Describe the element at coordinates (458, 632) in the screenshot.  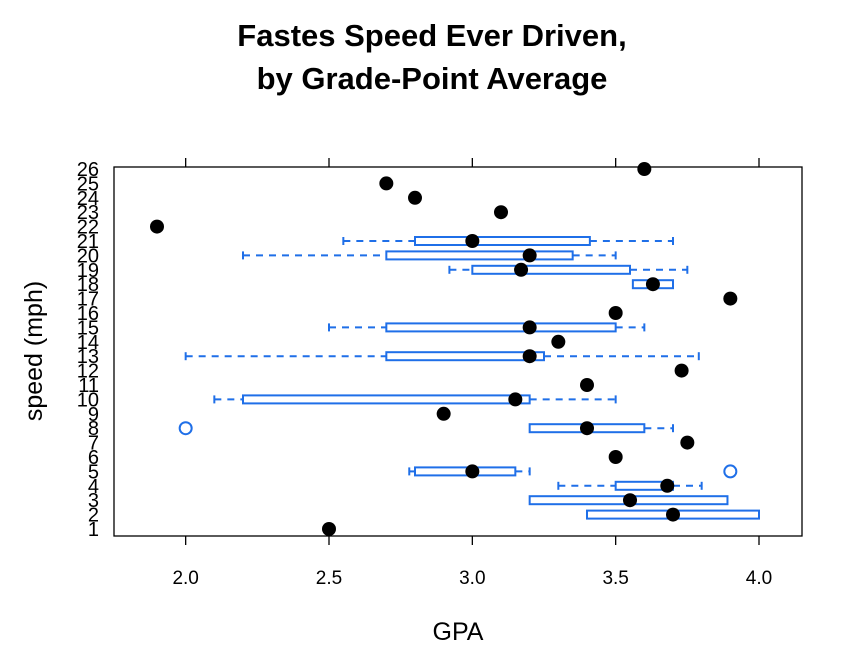
I see `x-axis-label: GPA` at that location.